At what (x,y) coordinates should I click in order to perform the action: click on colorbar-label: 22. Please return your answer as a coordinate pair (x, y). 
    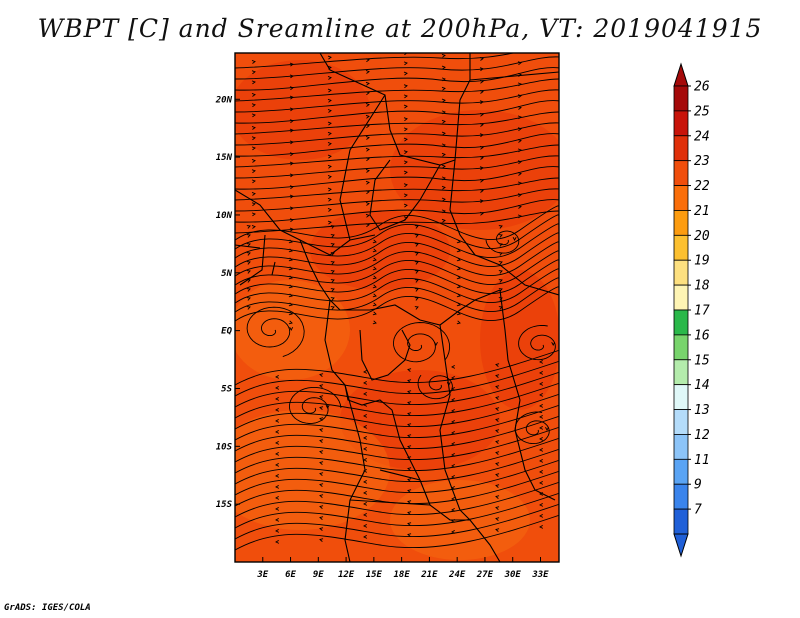
    Looking at the image, I should click on (702, 186).